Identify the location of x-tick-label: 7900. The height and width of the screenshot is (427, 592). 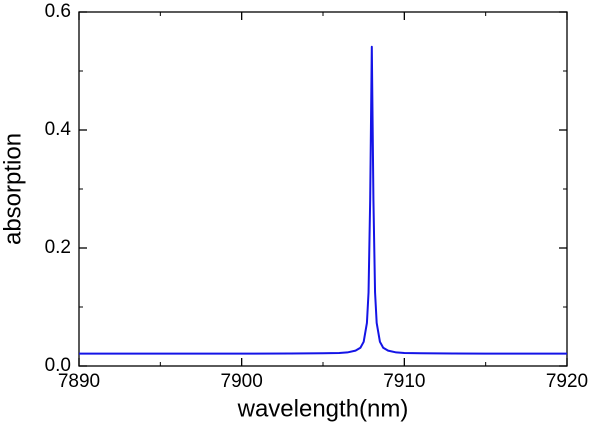
(242, 381).